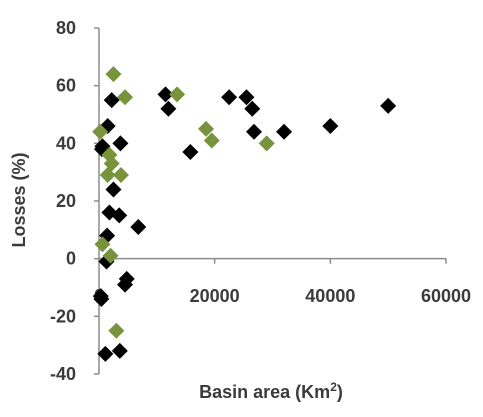 The image size is (483, 417). What do you see at coordinates (66, 28) in the screenshot?
I see `y-tick-label: 80` at bounding box center [66, 28].